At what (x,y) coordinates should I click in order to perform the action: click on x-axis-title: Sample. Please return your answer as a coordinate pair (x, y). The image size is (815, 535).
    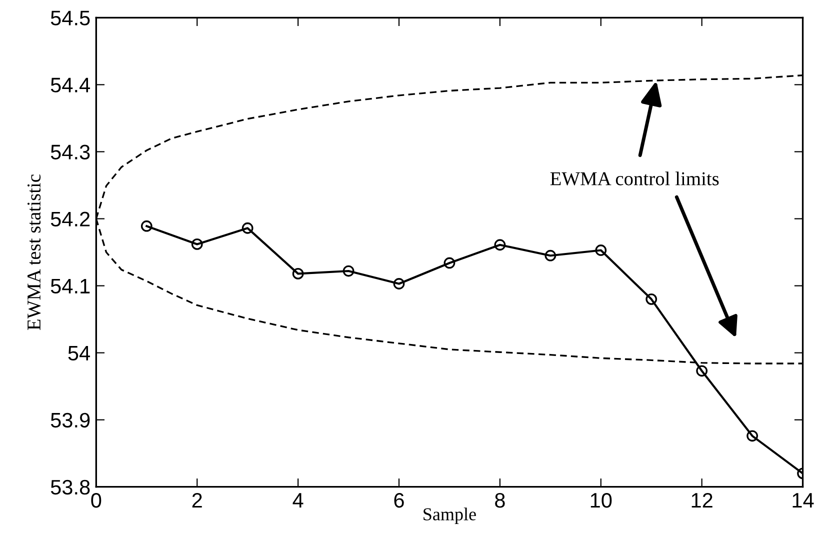
    Looking at the image, I should click on (450, 516).